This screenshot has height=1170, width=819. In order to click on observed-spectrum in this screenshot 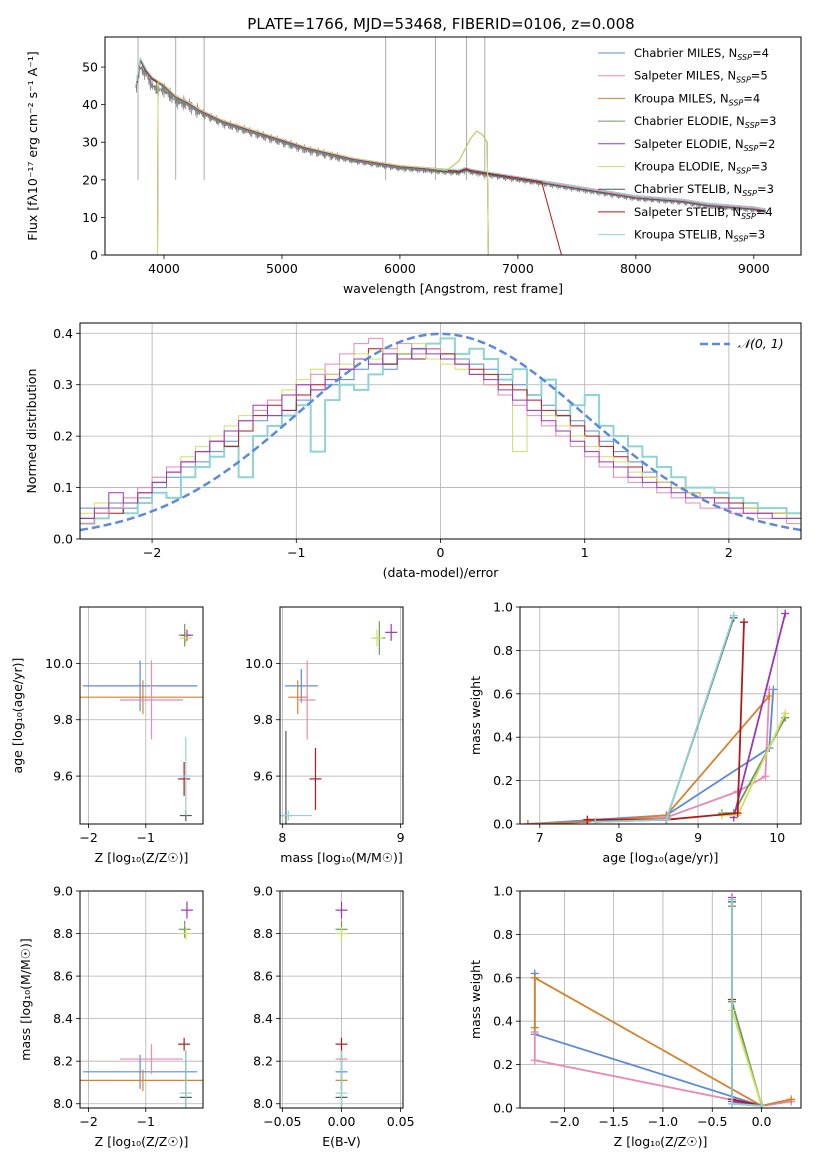, I will do `click(450, 138)`.